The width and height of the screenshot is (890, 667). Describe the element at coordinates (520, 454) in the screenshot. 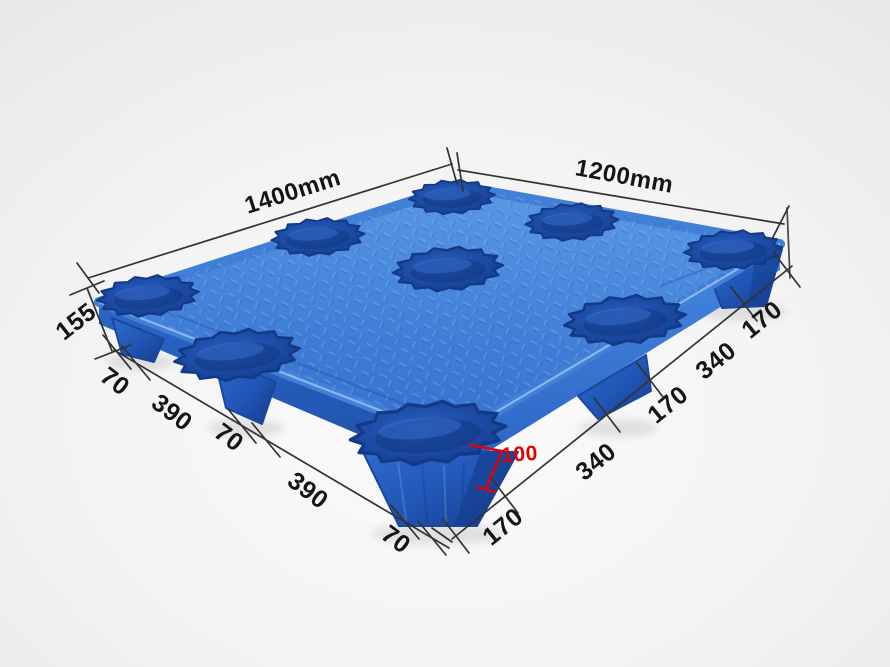

I see `dimension-leg-height-label: 100` at that location.